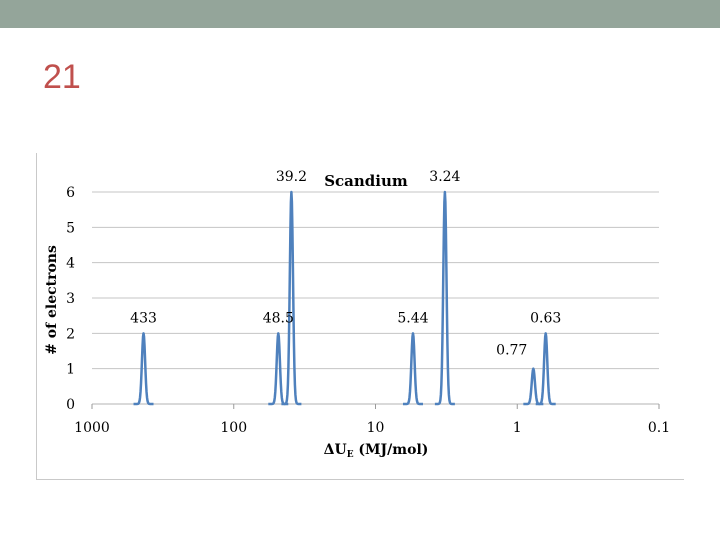 This screenshot has height=540, width=720. Describe the element at coordinates (233, 428) in the screenshot. I see `x-tick-label: 100` at that location.